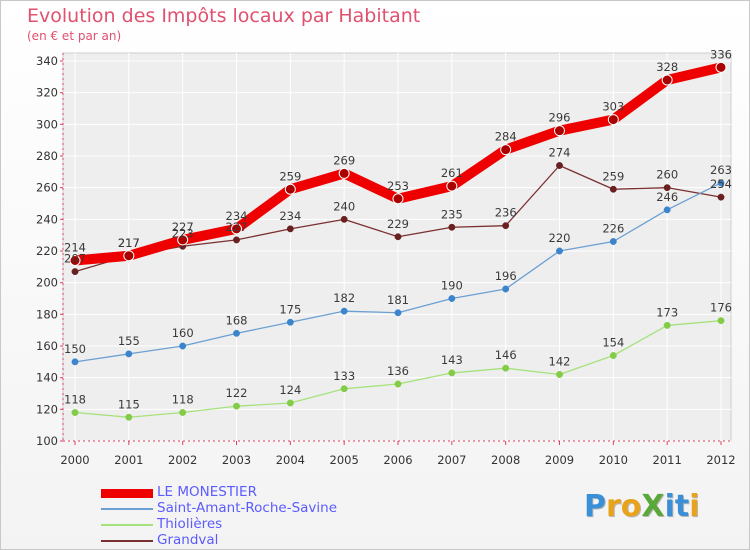  Describe the element at coordinates (505, 460) in the screenshot. I see `x-tick-label: 2008` at that location.